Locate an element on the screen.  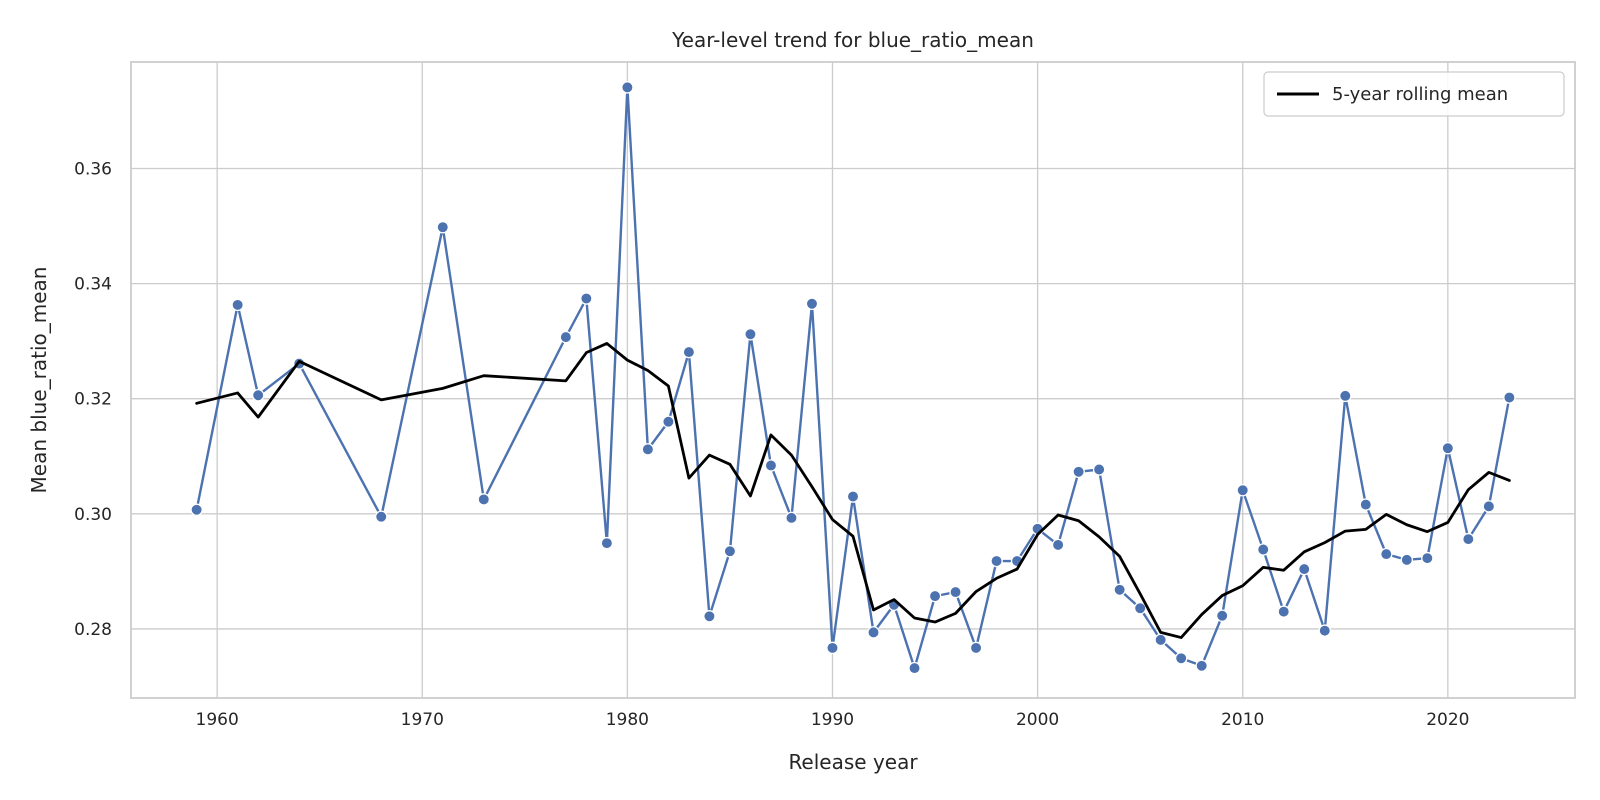
x-axis-title: Release year is located at coordinates (853, 762).